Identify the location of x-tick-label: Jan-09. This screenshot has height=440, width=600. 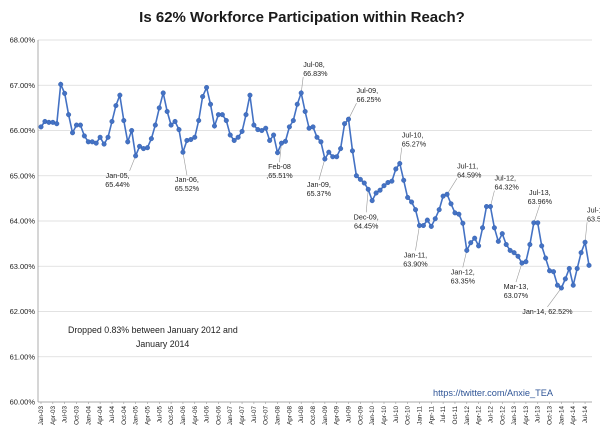
(325, 416).